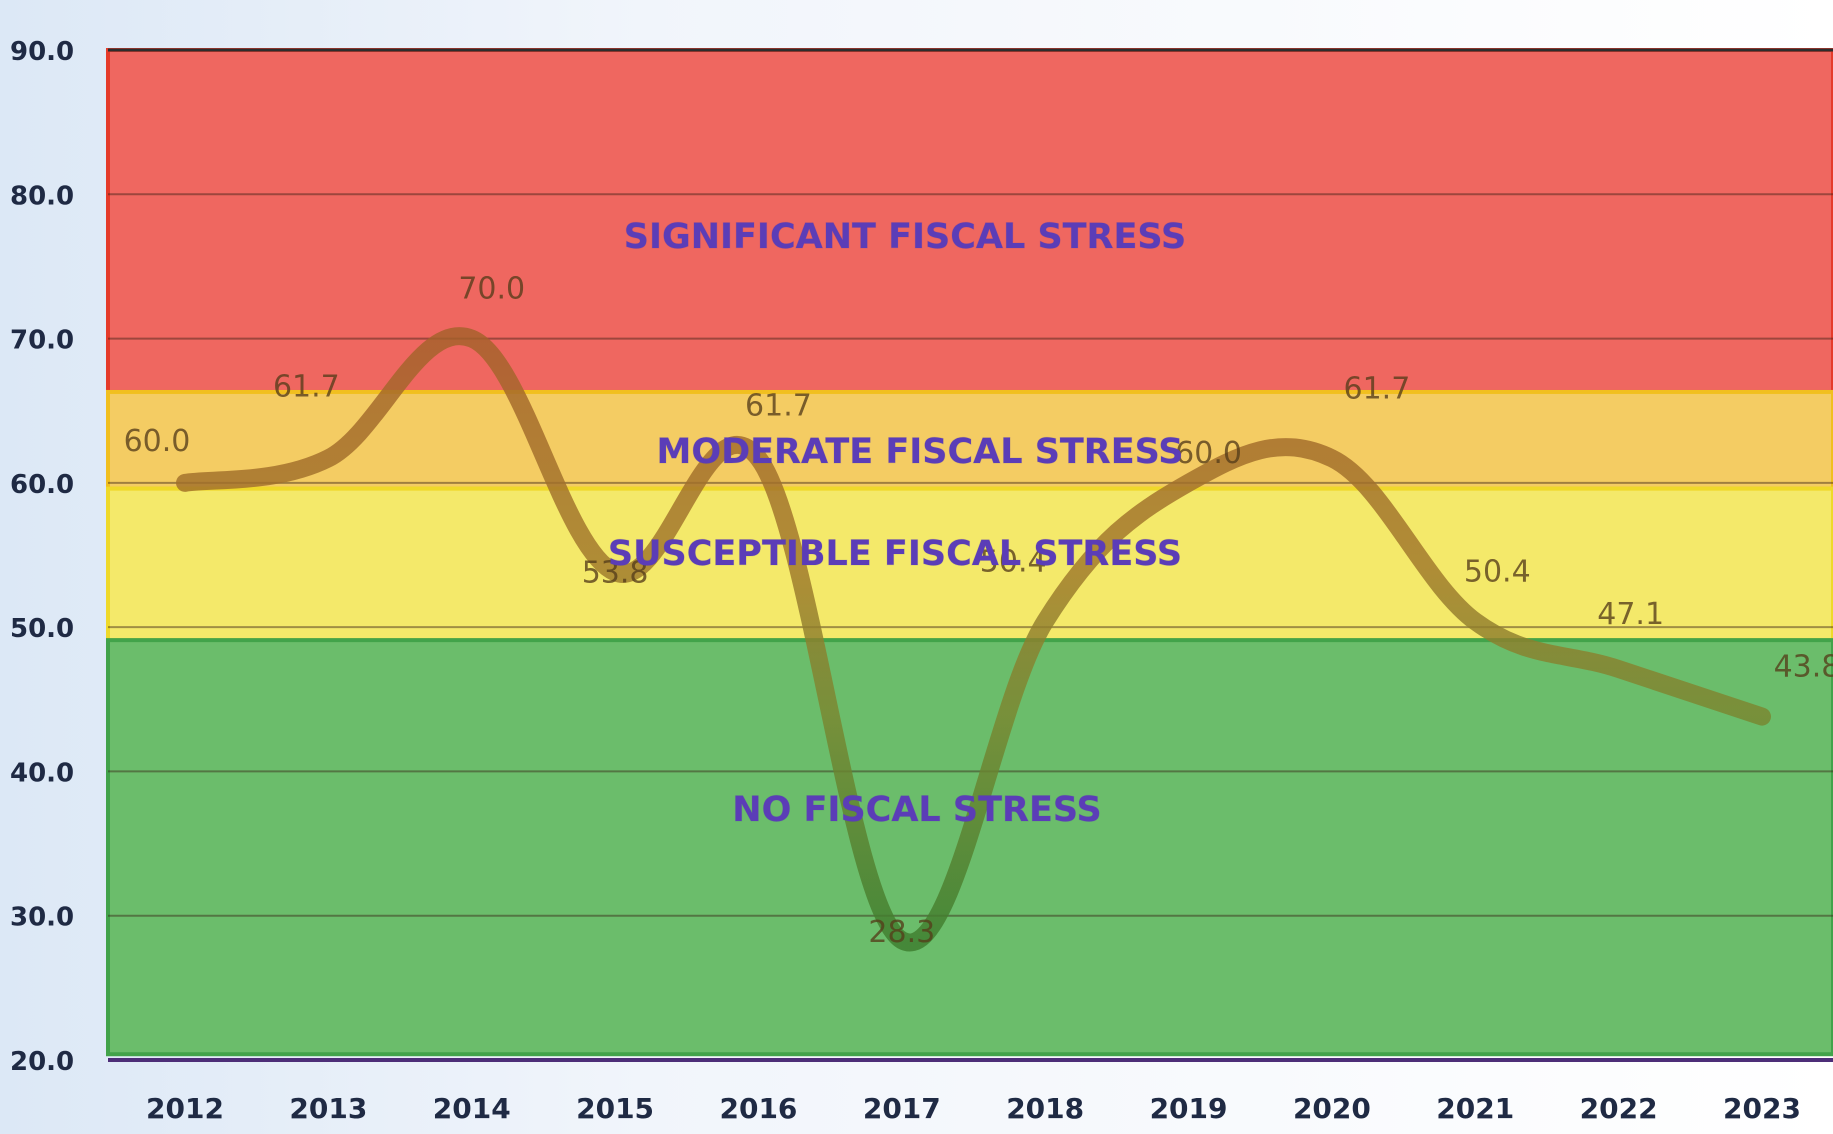 This screenshot has height=1134, width=1833. I want to click on x-tick-label: 2021, so click(1475, 1108).